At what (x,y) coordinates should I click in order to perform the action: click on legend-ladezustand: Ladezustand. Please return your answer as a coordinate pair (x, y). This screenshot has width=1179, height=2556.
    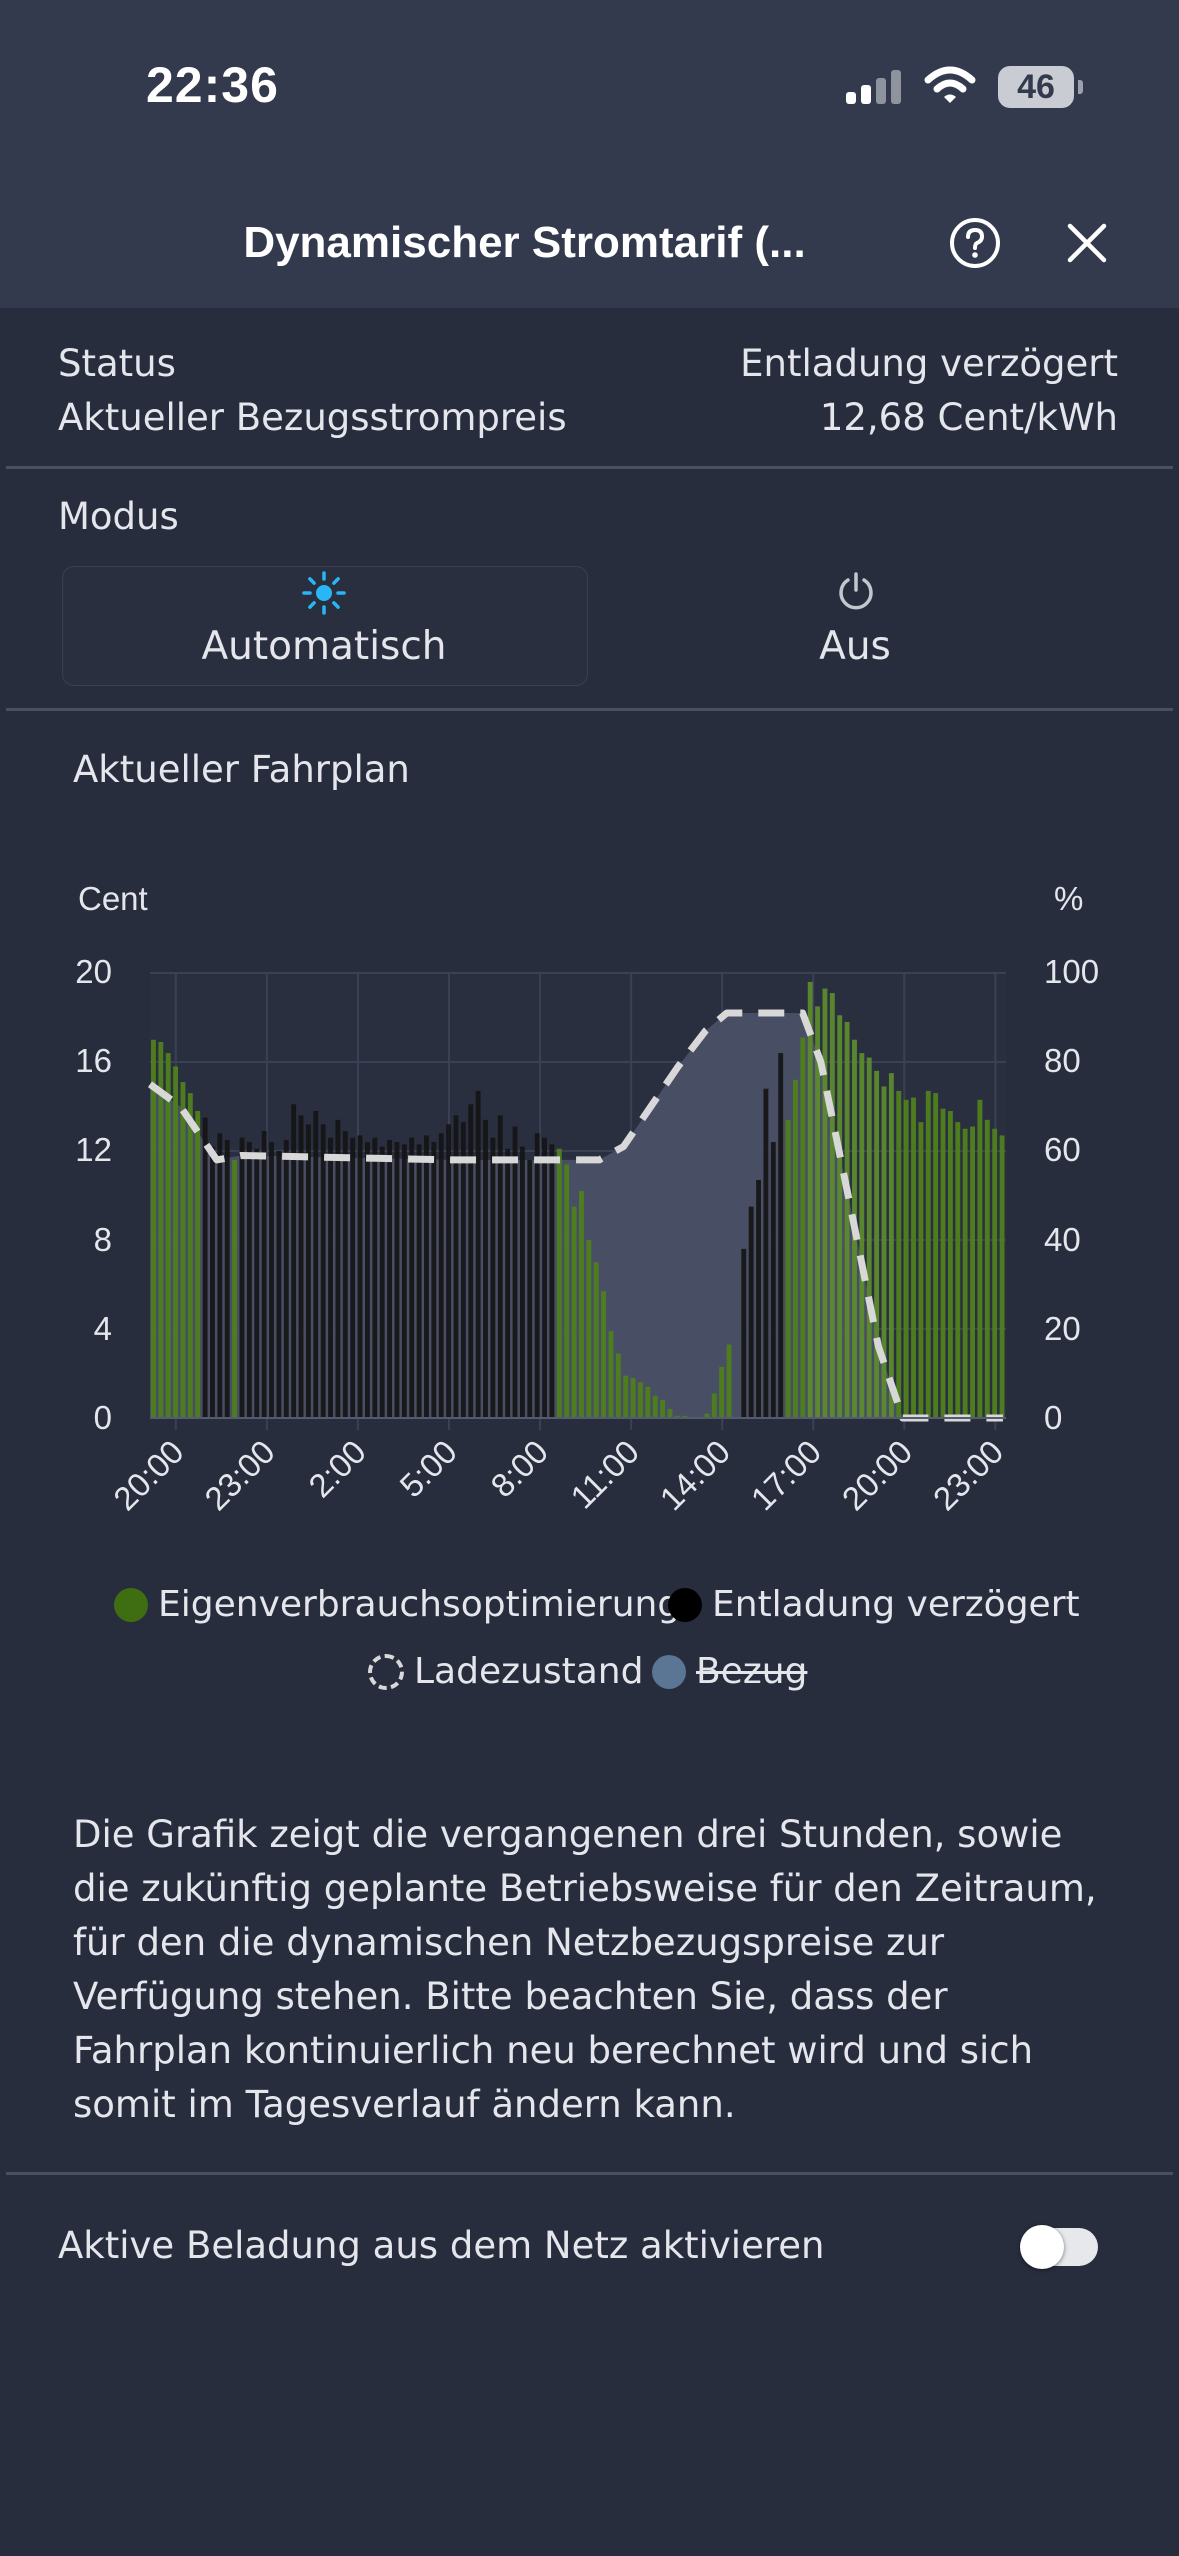
    Looking at the image, I should click on (505, 1671).